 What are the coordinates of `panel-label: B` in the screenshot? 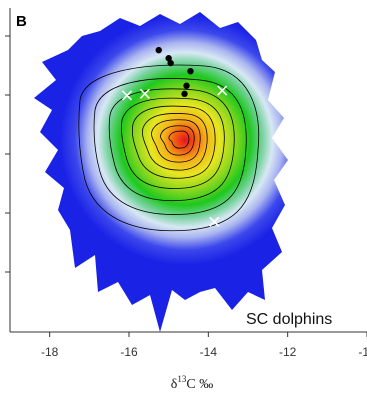 It's located at (21, 21).